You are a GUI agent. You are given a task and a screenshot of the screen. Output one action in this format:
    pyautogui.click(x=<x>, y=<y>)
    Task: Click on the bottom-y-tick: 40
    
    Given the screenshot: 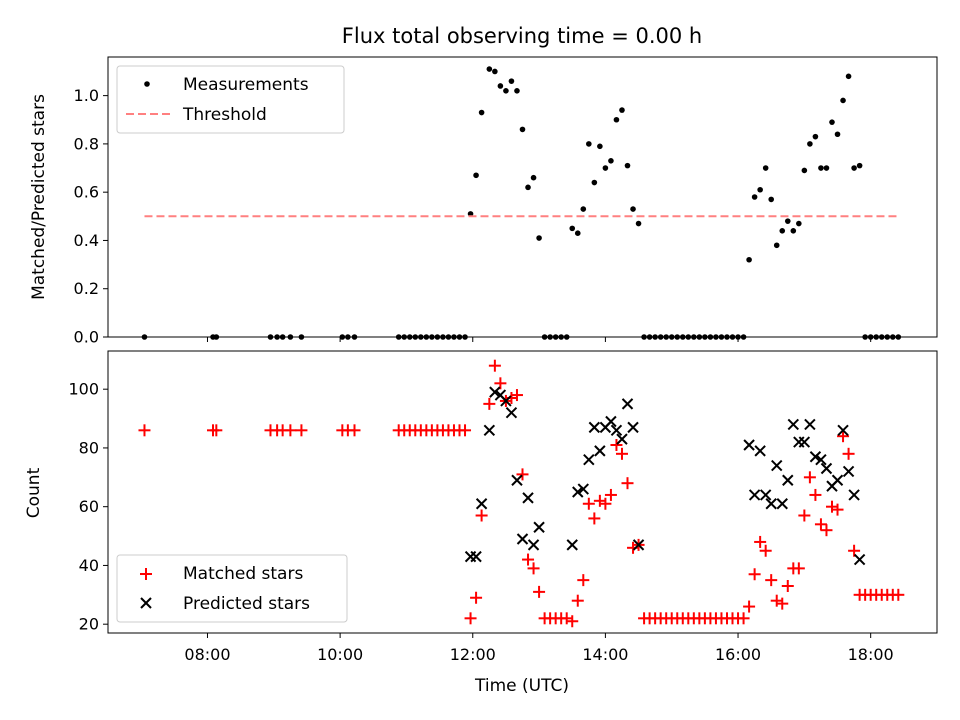 What is the action you would take?
    pyautogui.click(x=93, y=565)
    